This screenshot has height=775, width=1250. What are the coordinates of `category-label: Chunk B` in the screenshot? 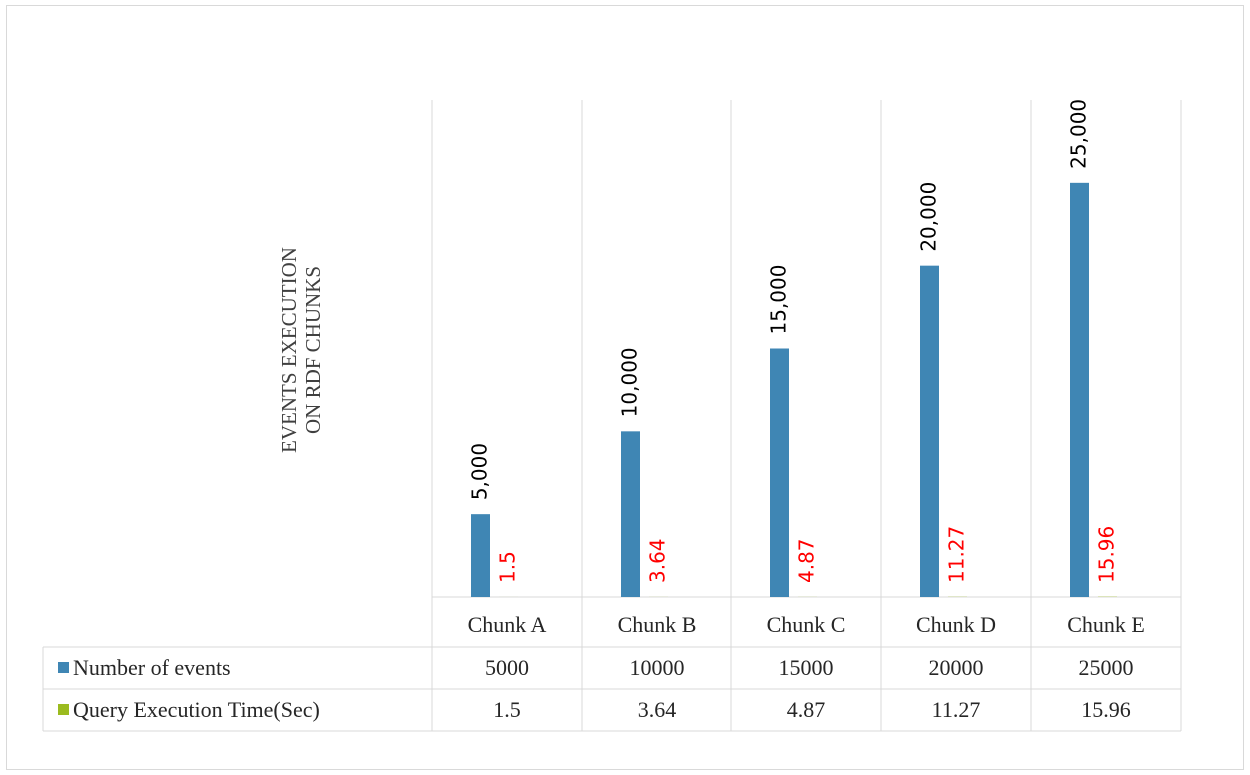 It's located at (657, 624).